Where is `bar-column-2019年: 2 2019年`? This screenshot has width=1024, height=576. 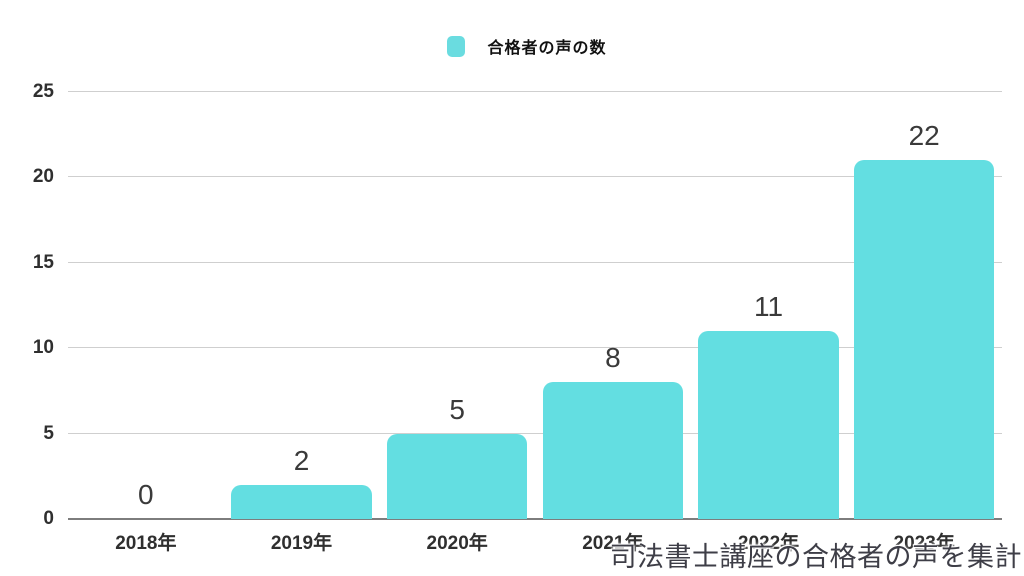
bar-column-2019年: 2 2019年 is located at coordinates (302, 323).